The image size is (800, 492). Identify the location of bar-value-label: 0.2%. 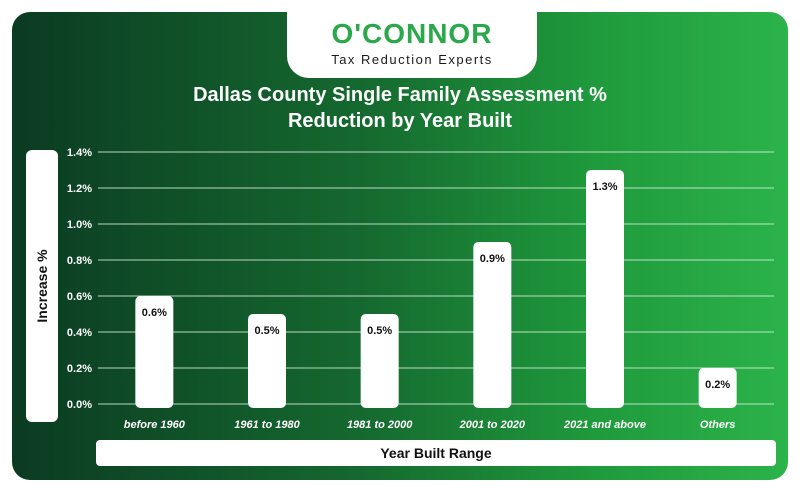
(717, 385).